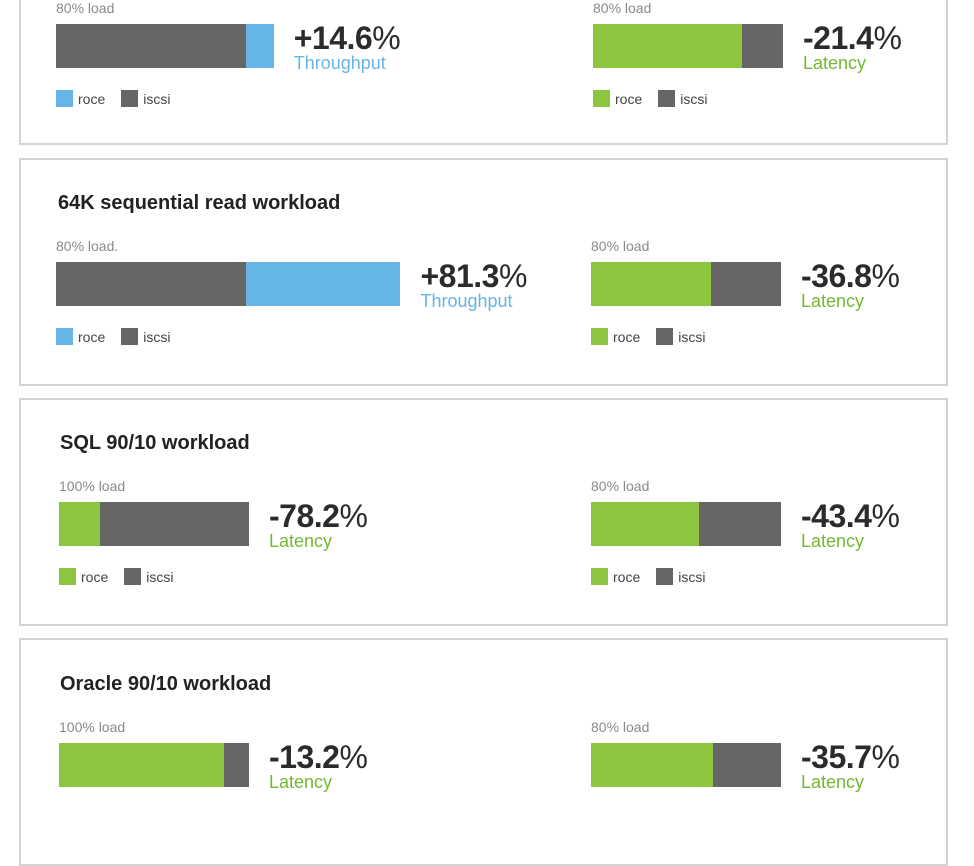 The width and height of the screenshot is (974, 866). Describe the element at coordinates (836, 757) in the screenshot. I see `stat-number: -35.7` at that location.